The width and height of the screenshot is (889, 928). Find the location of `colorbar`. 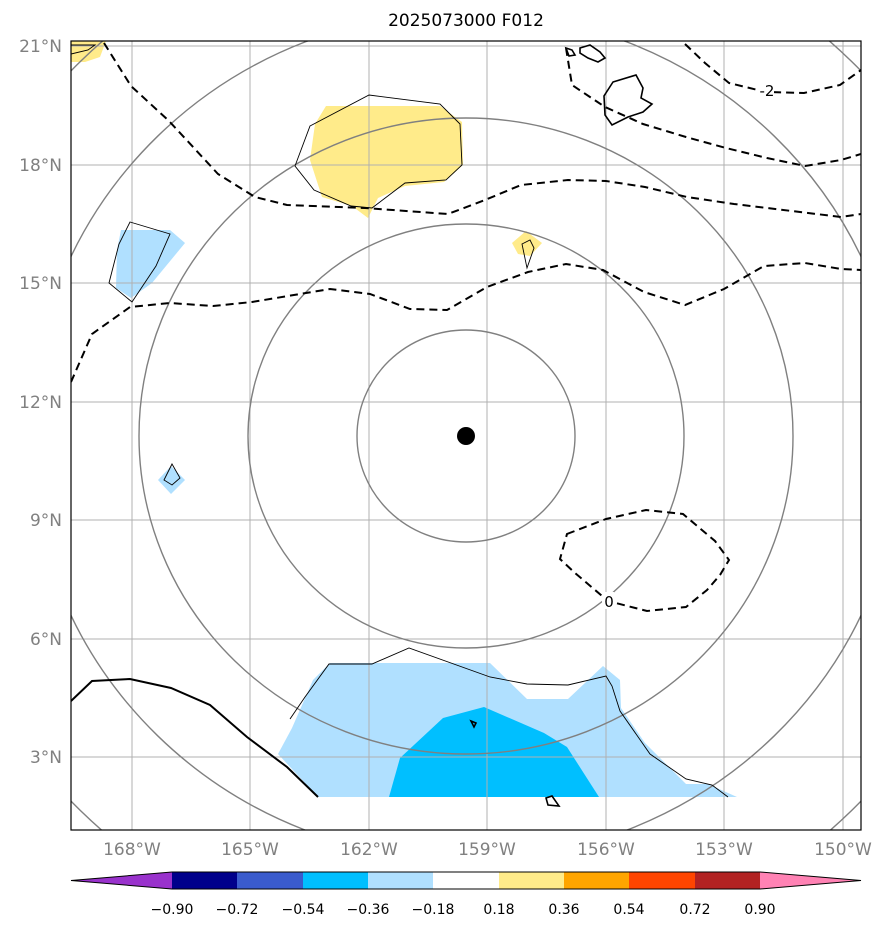

colorbar is located at coordinates (466, 880).